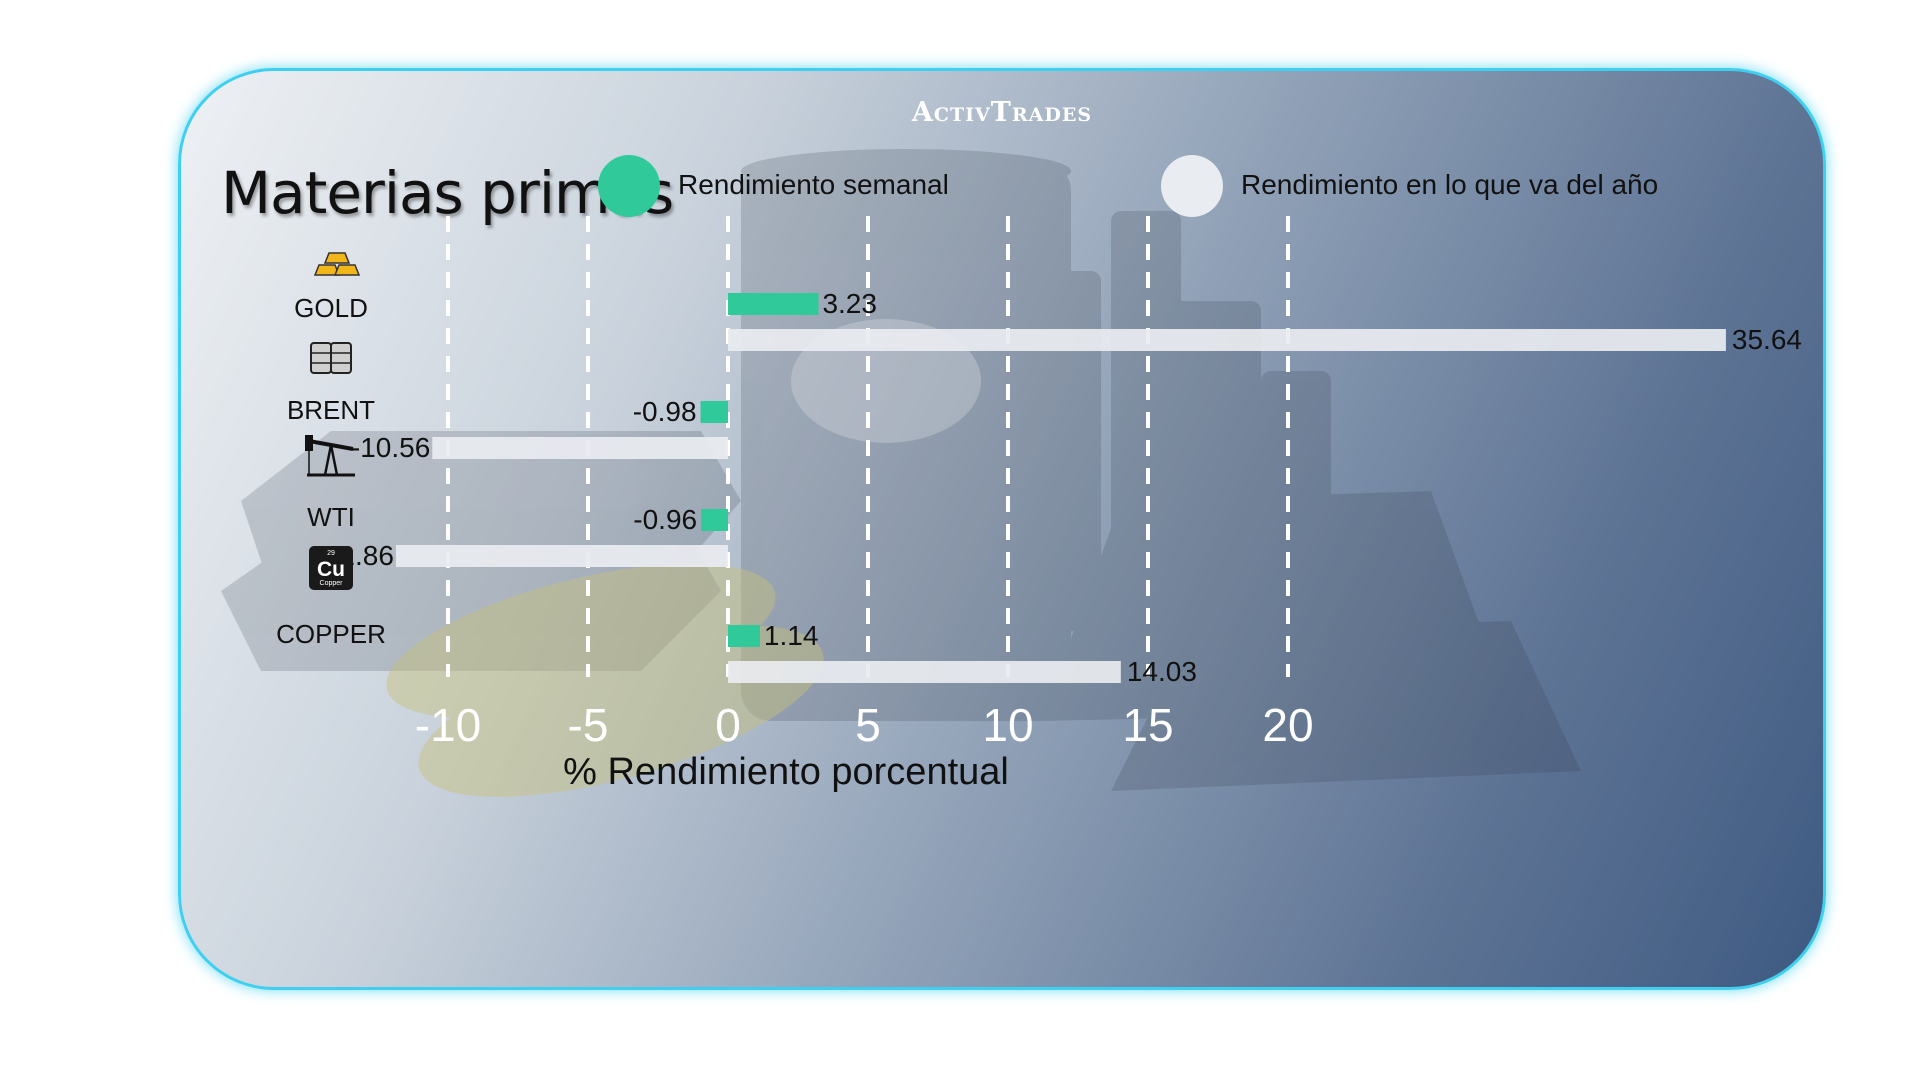  Describe the element at coordinates (331, 634) in the screenshot. I see `category-label: COPPER` at that location.